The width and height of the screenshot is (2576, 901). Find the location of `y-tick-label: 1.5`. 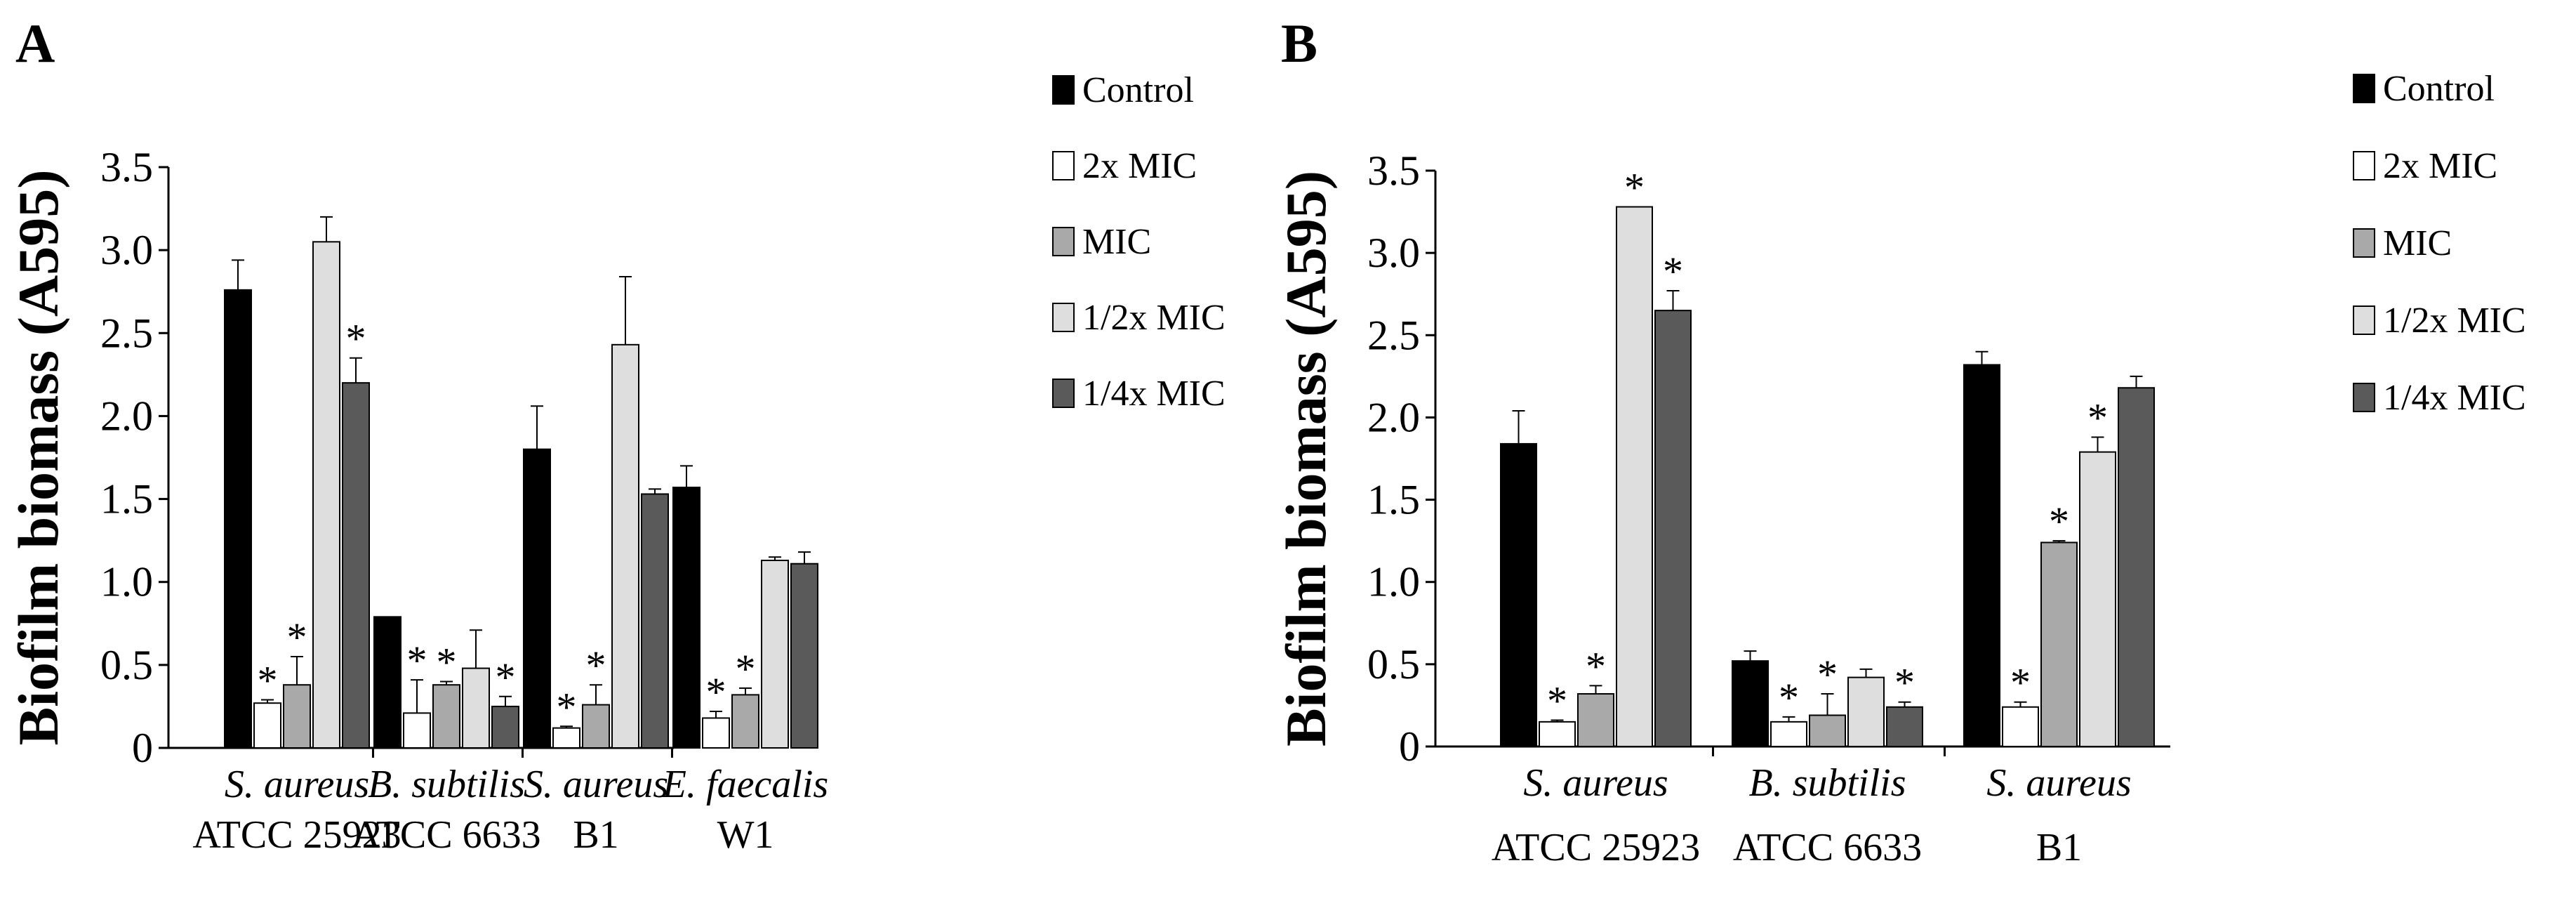

y-tick-label: 1.5 is located at coordinates (127, 499).